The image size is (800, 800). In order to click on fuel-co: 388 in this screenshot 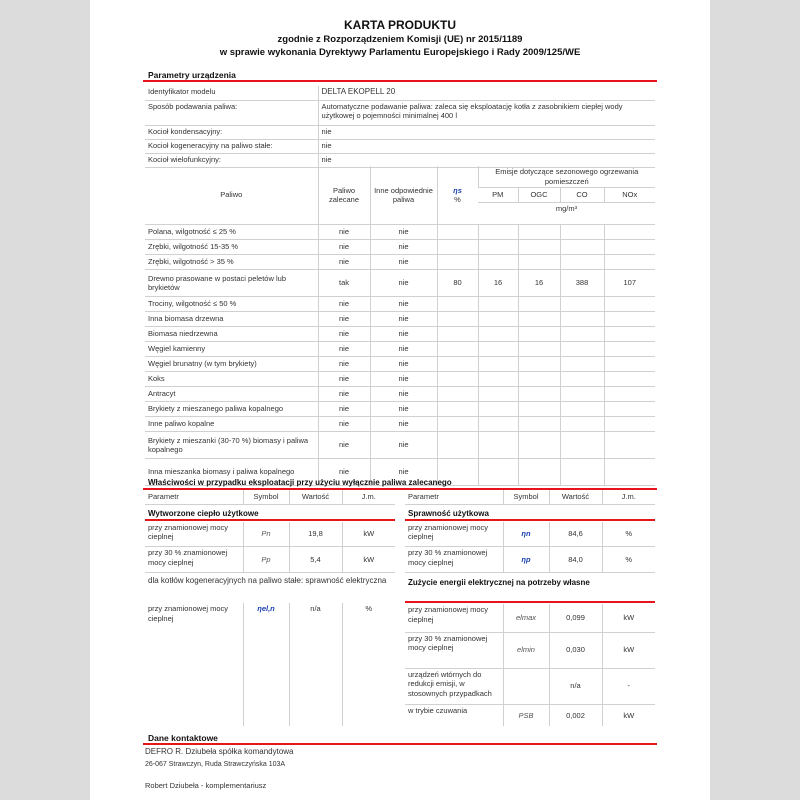, I will do `click(581, 283)`.